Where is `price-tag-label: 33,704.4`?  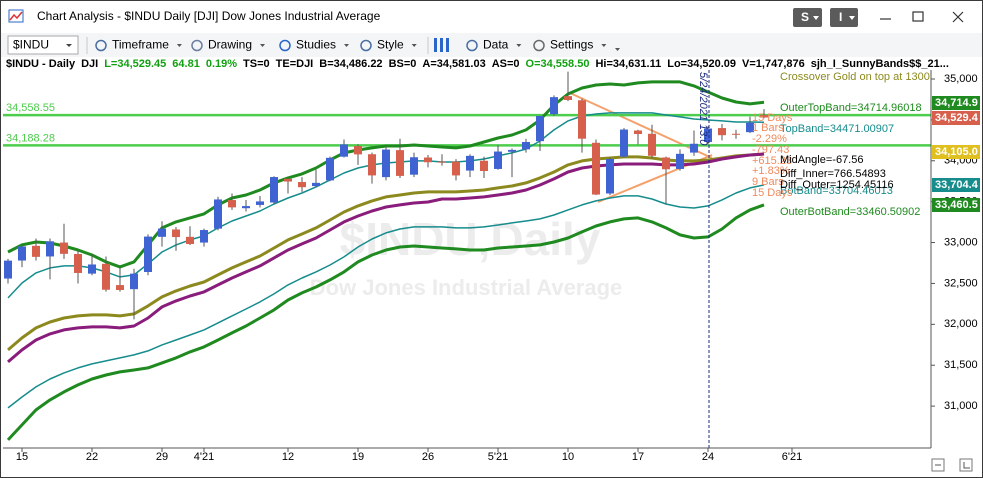 price-tag-label: 33,704.4 is located at coordinates (957, 185).